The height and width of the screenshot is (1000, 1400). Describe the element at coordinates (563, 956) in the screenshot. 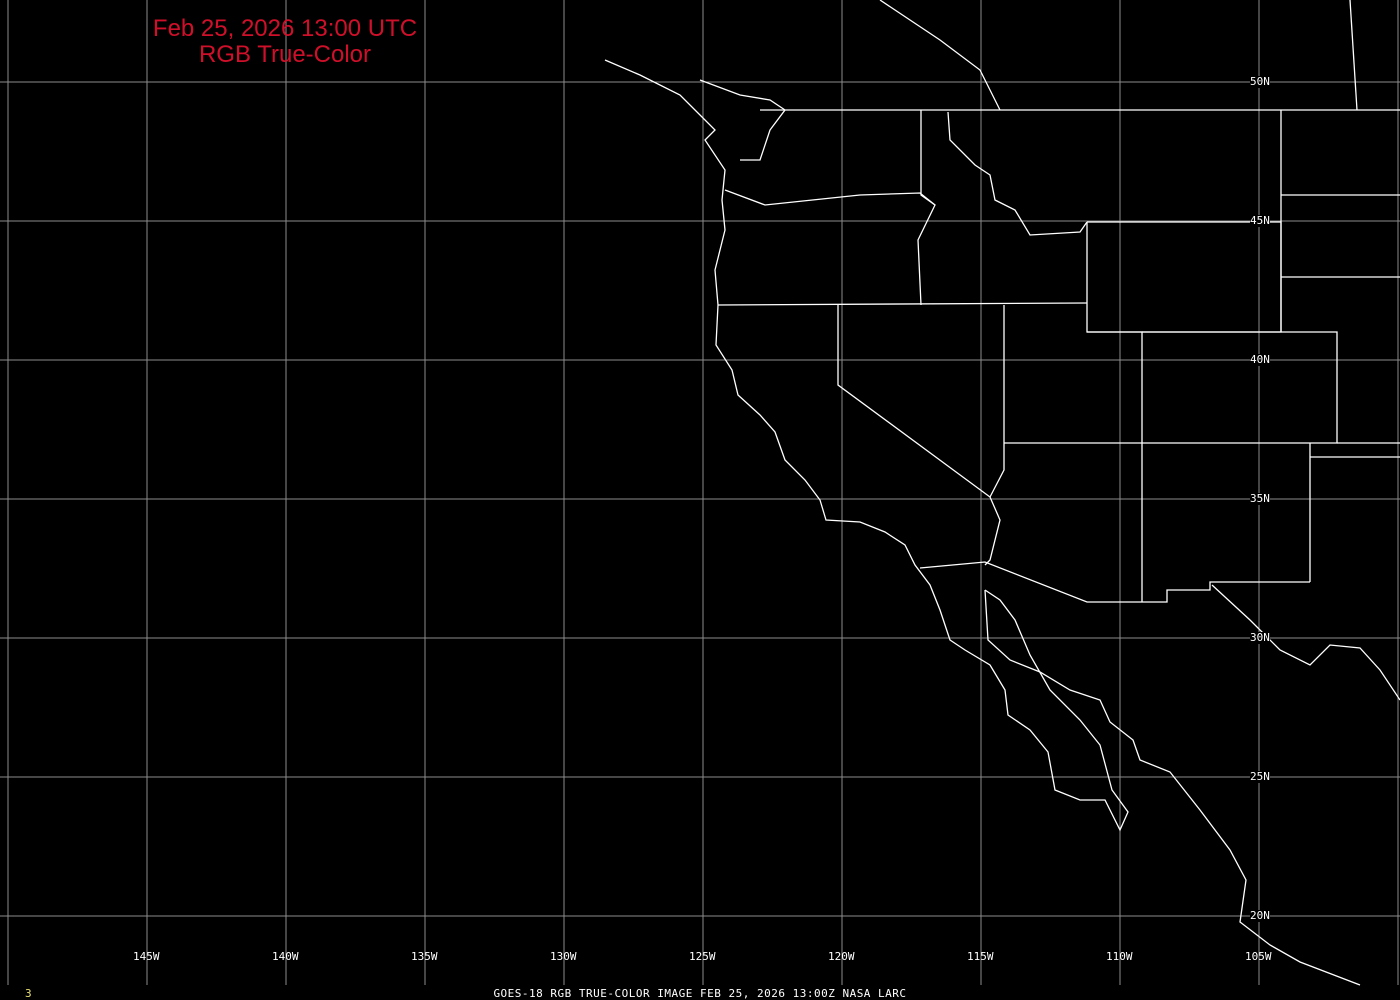

I see `longitude-label: 130W` at that location.